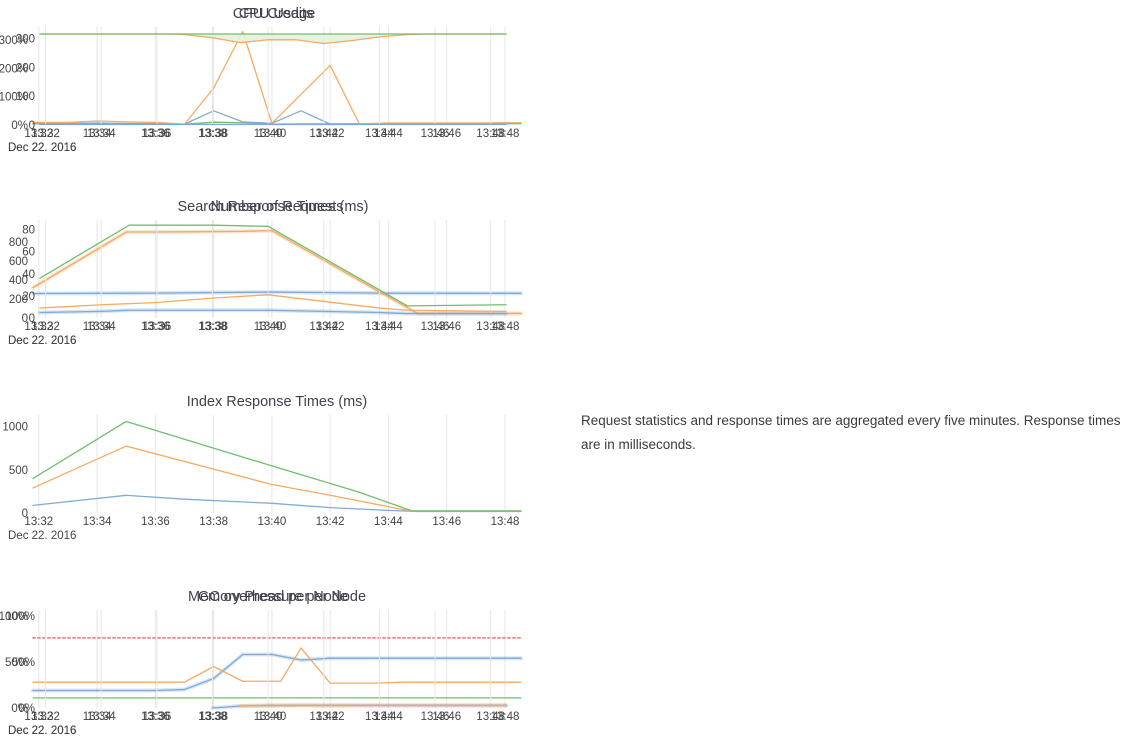  Describe the element at coordinates (25, 40) in the screenshot. I see `y-tick-label: 300` at that location.